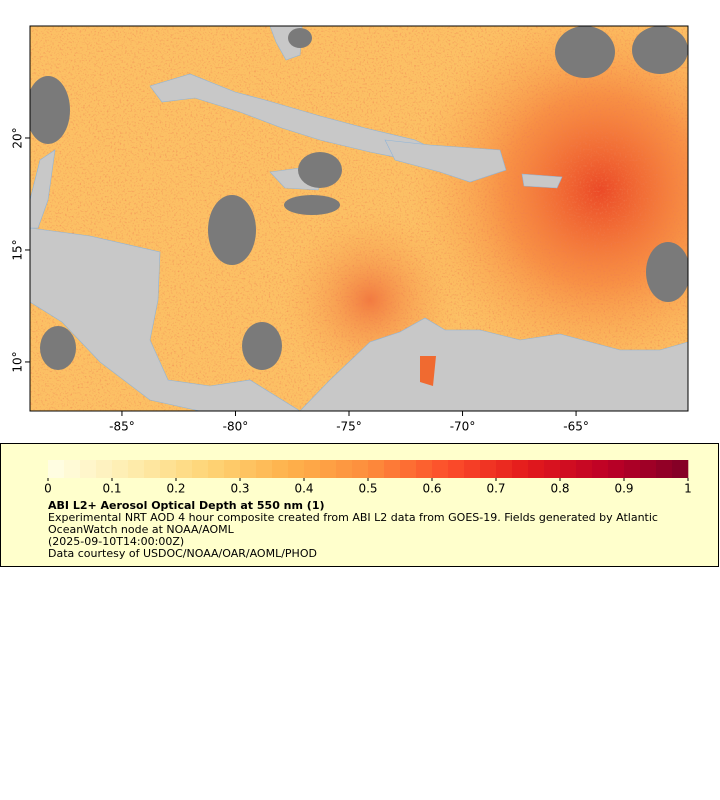 This screenshot has height=800, width=720. What do you see at coordinates (116, 541) in the screenshot?
I see `legend-time: (2025-09-10T14:00:00Z)` at bounding box center [116, 541].